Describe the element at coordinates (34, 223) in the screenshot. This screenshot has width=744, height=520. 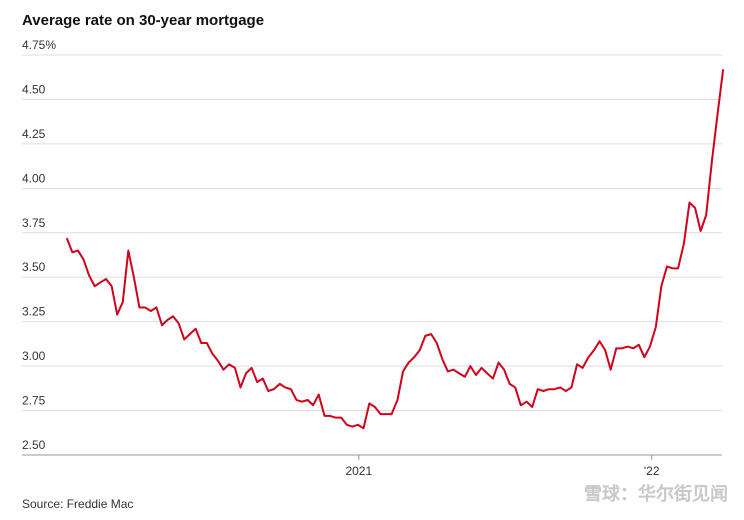
I see `y-tick-label: 3.75` at that location.